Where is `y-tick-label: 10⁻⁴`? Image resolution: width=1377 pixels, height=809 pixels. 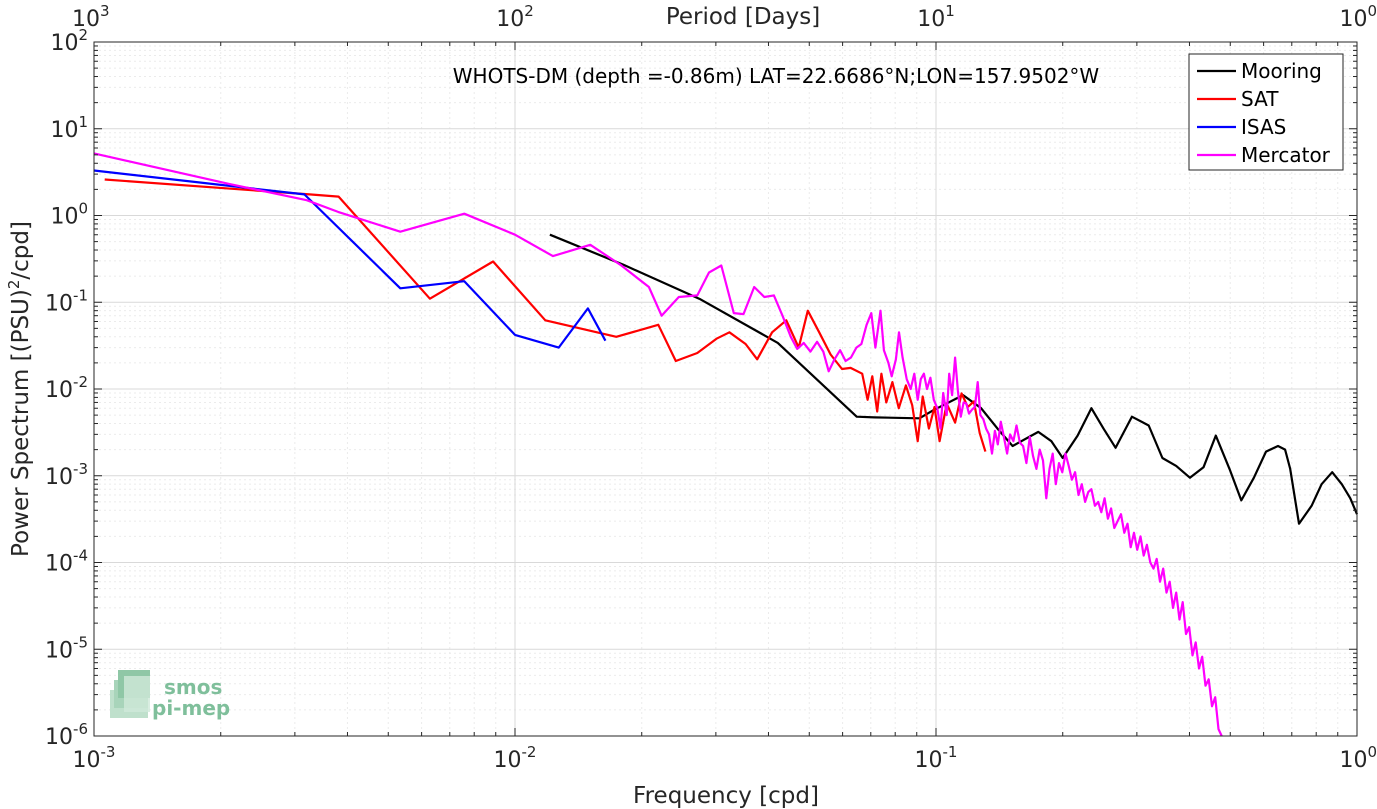 y-tick-label: 10⁻⁴ is located at coordinates (66, 562).